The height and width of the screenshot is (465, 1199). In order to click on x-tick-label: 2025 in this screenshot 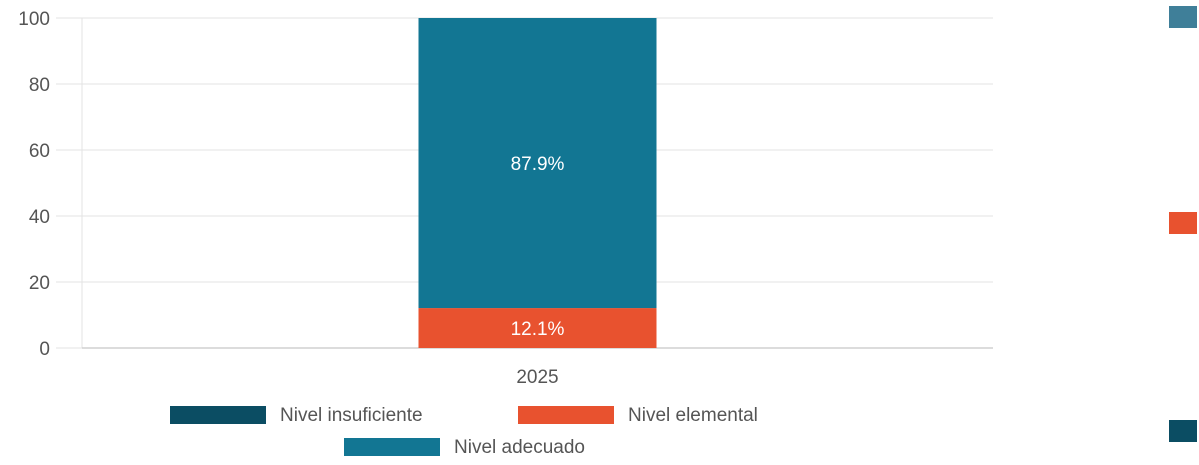, I will do `click(537, 377)`.